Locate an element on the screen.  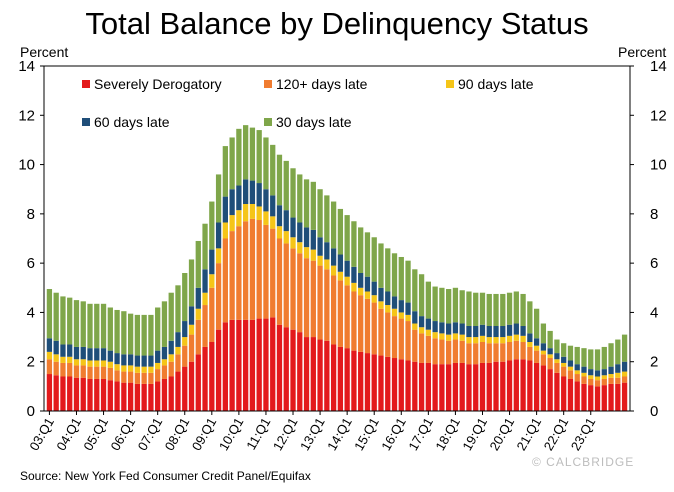
y-tick-label-left: 4 is located at coordinates (31, 312).